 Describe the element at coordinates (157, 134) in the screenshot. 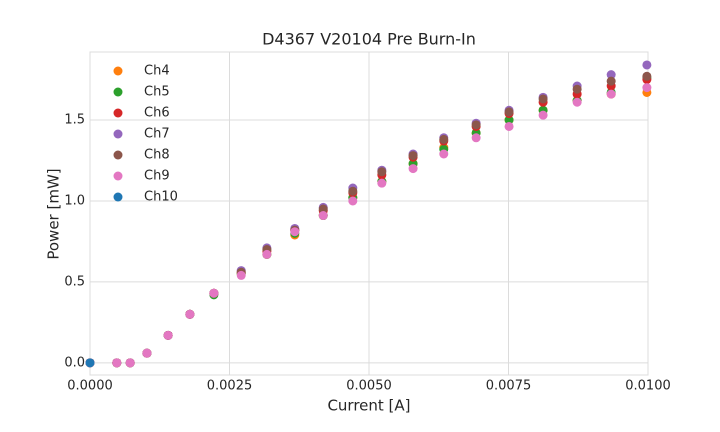

I see `legend-label: Ch7` at that location.